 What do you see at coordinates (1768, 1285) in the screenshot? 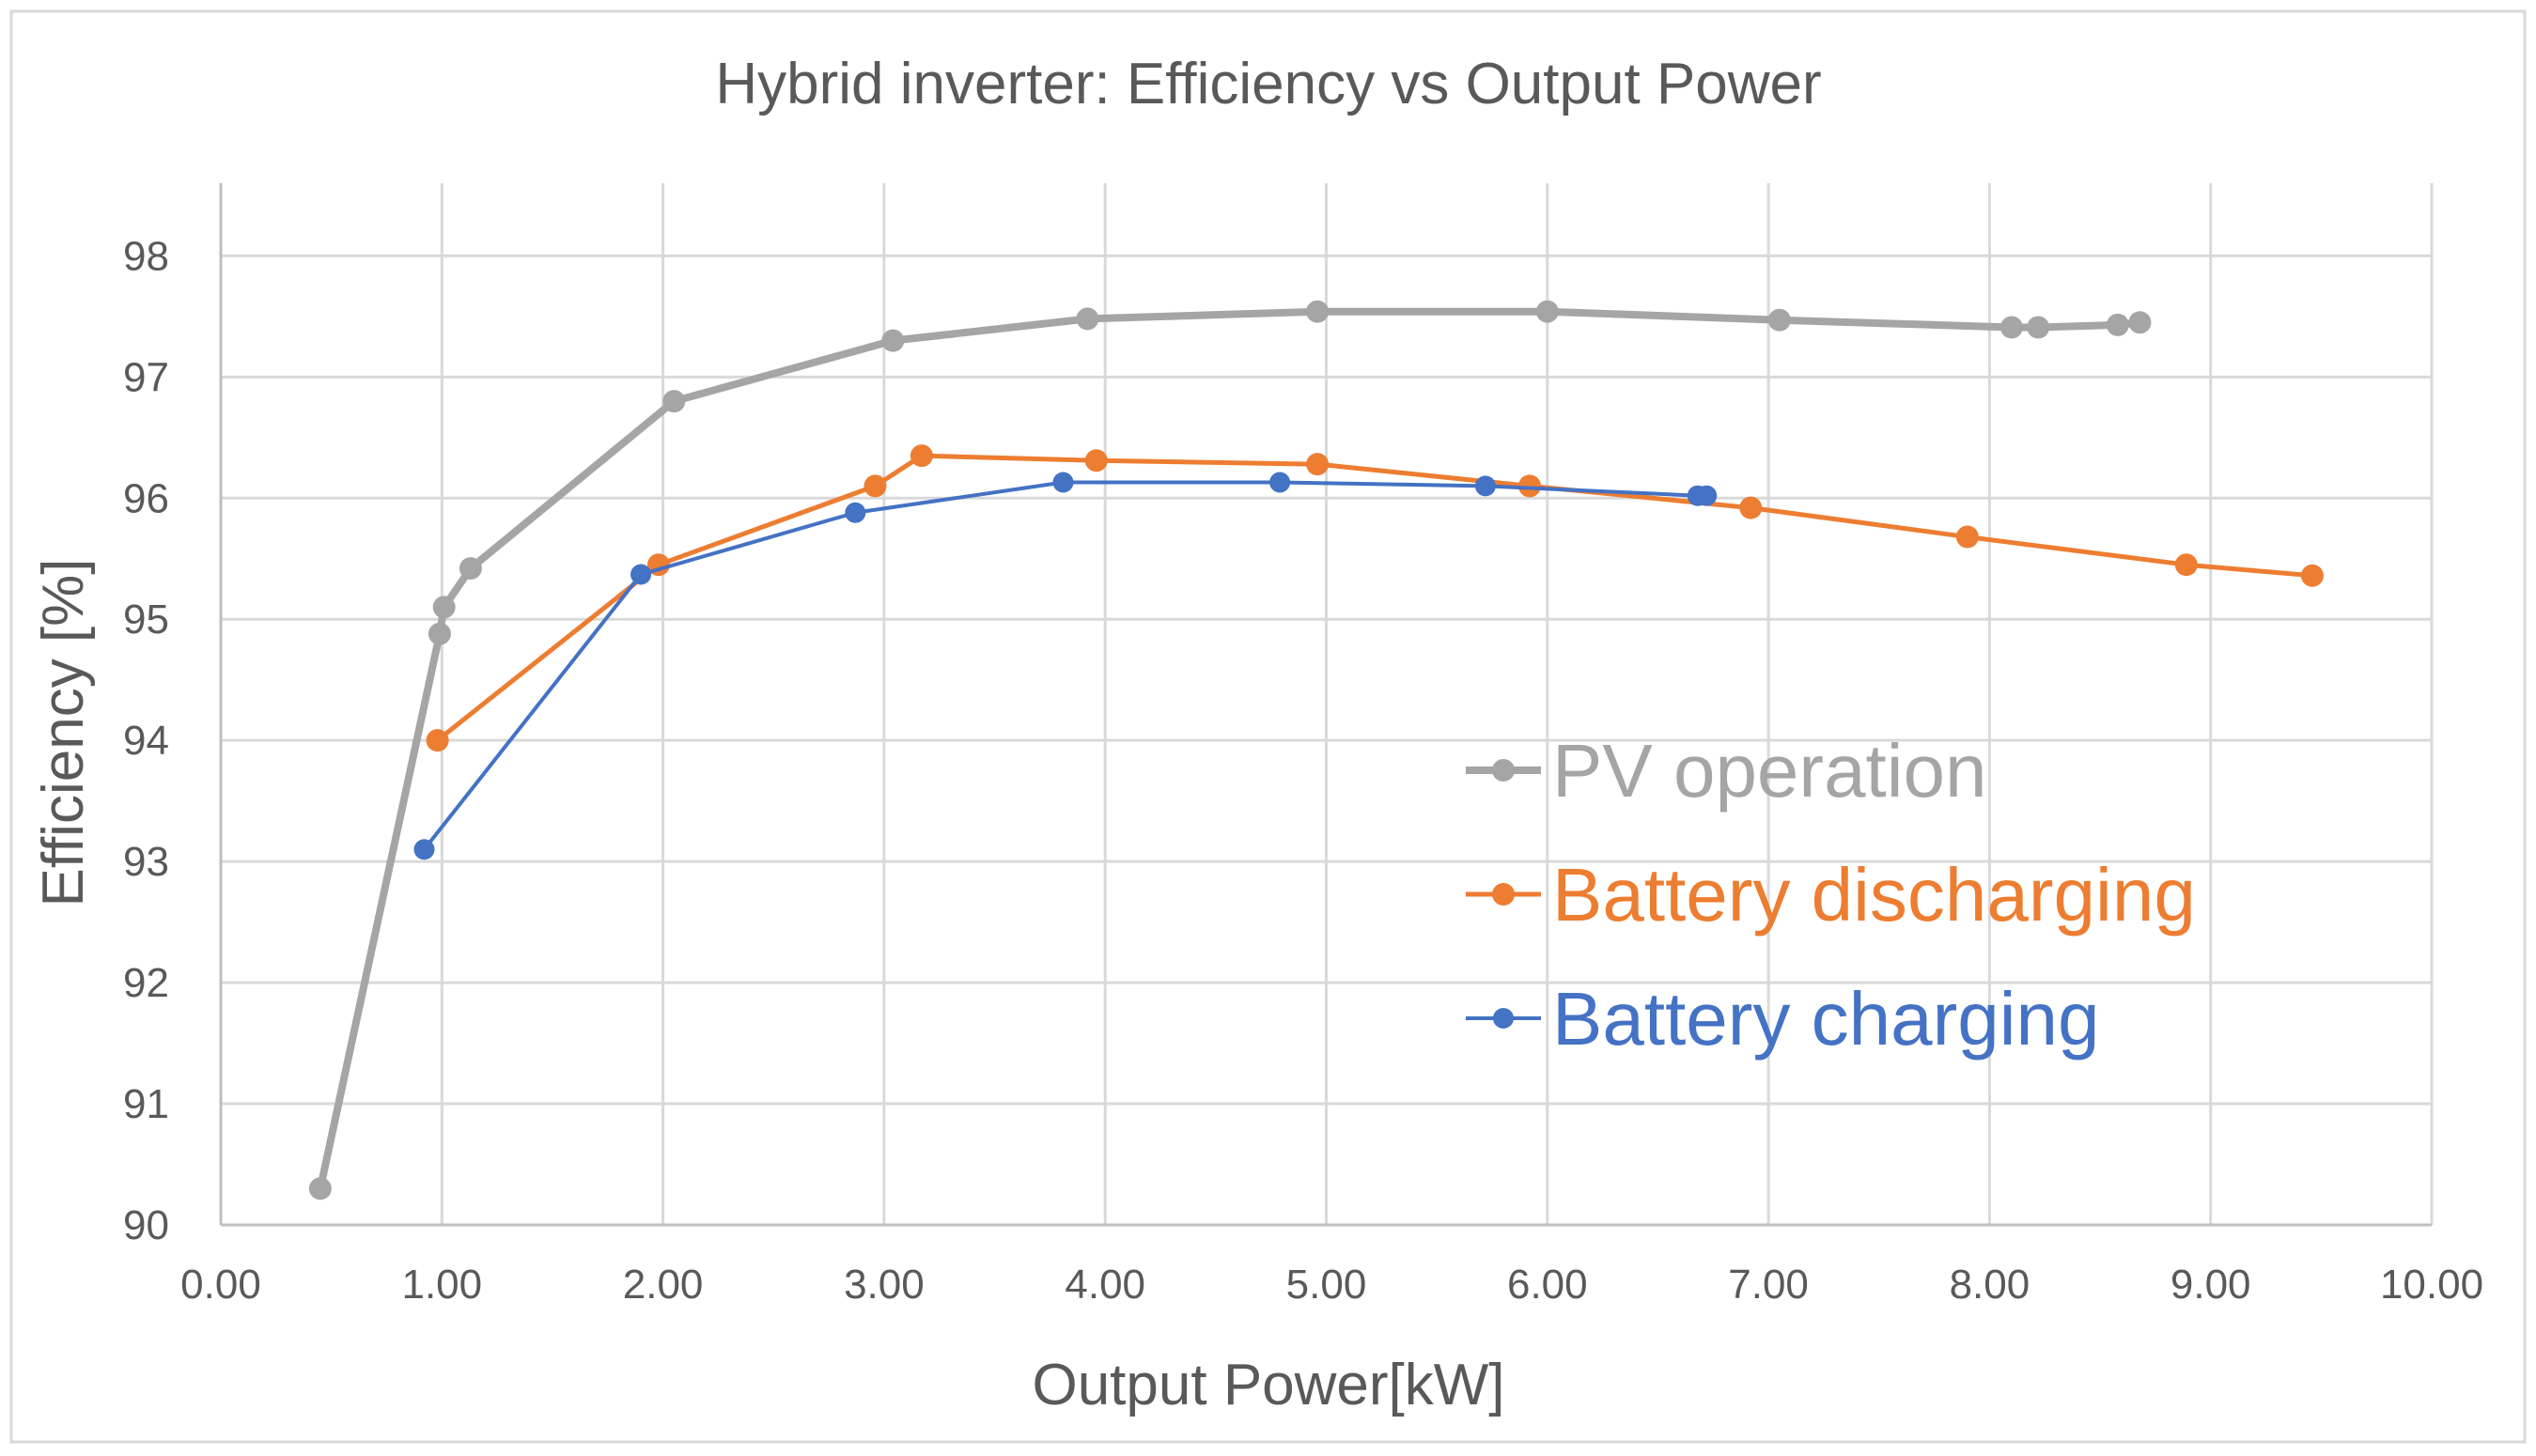
I see `x-tick-label: 7.00` at bounding box center [1768, 1285].